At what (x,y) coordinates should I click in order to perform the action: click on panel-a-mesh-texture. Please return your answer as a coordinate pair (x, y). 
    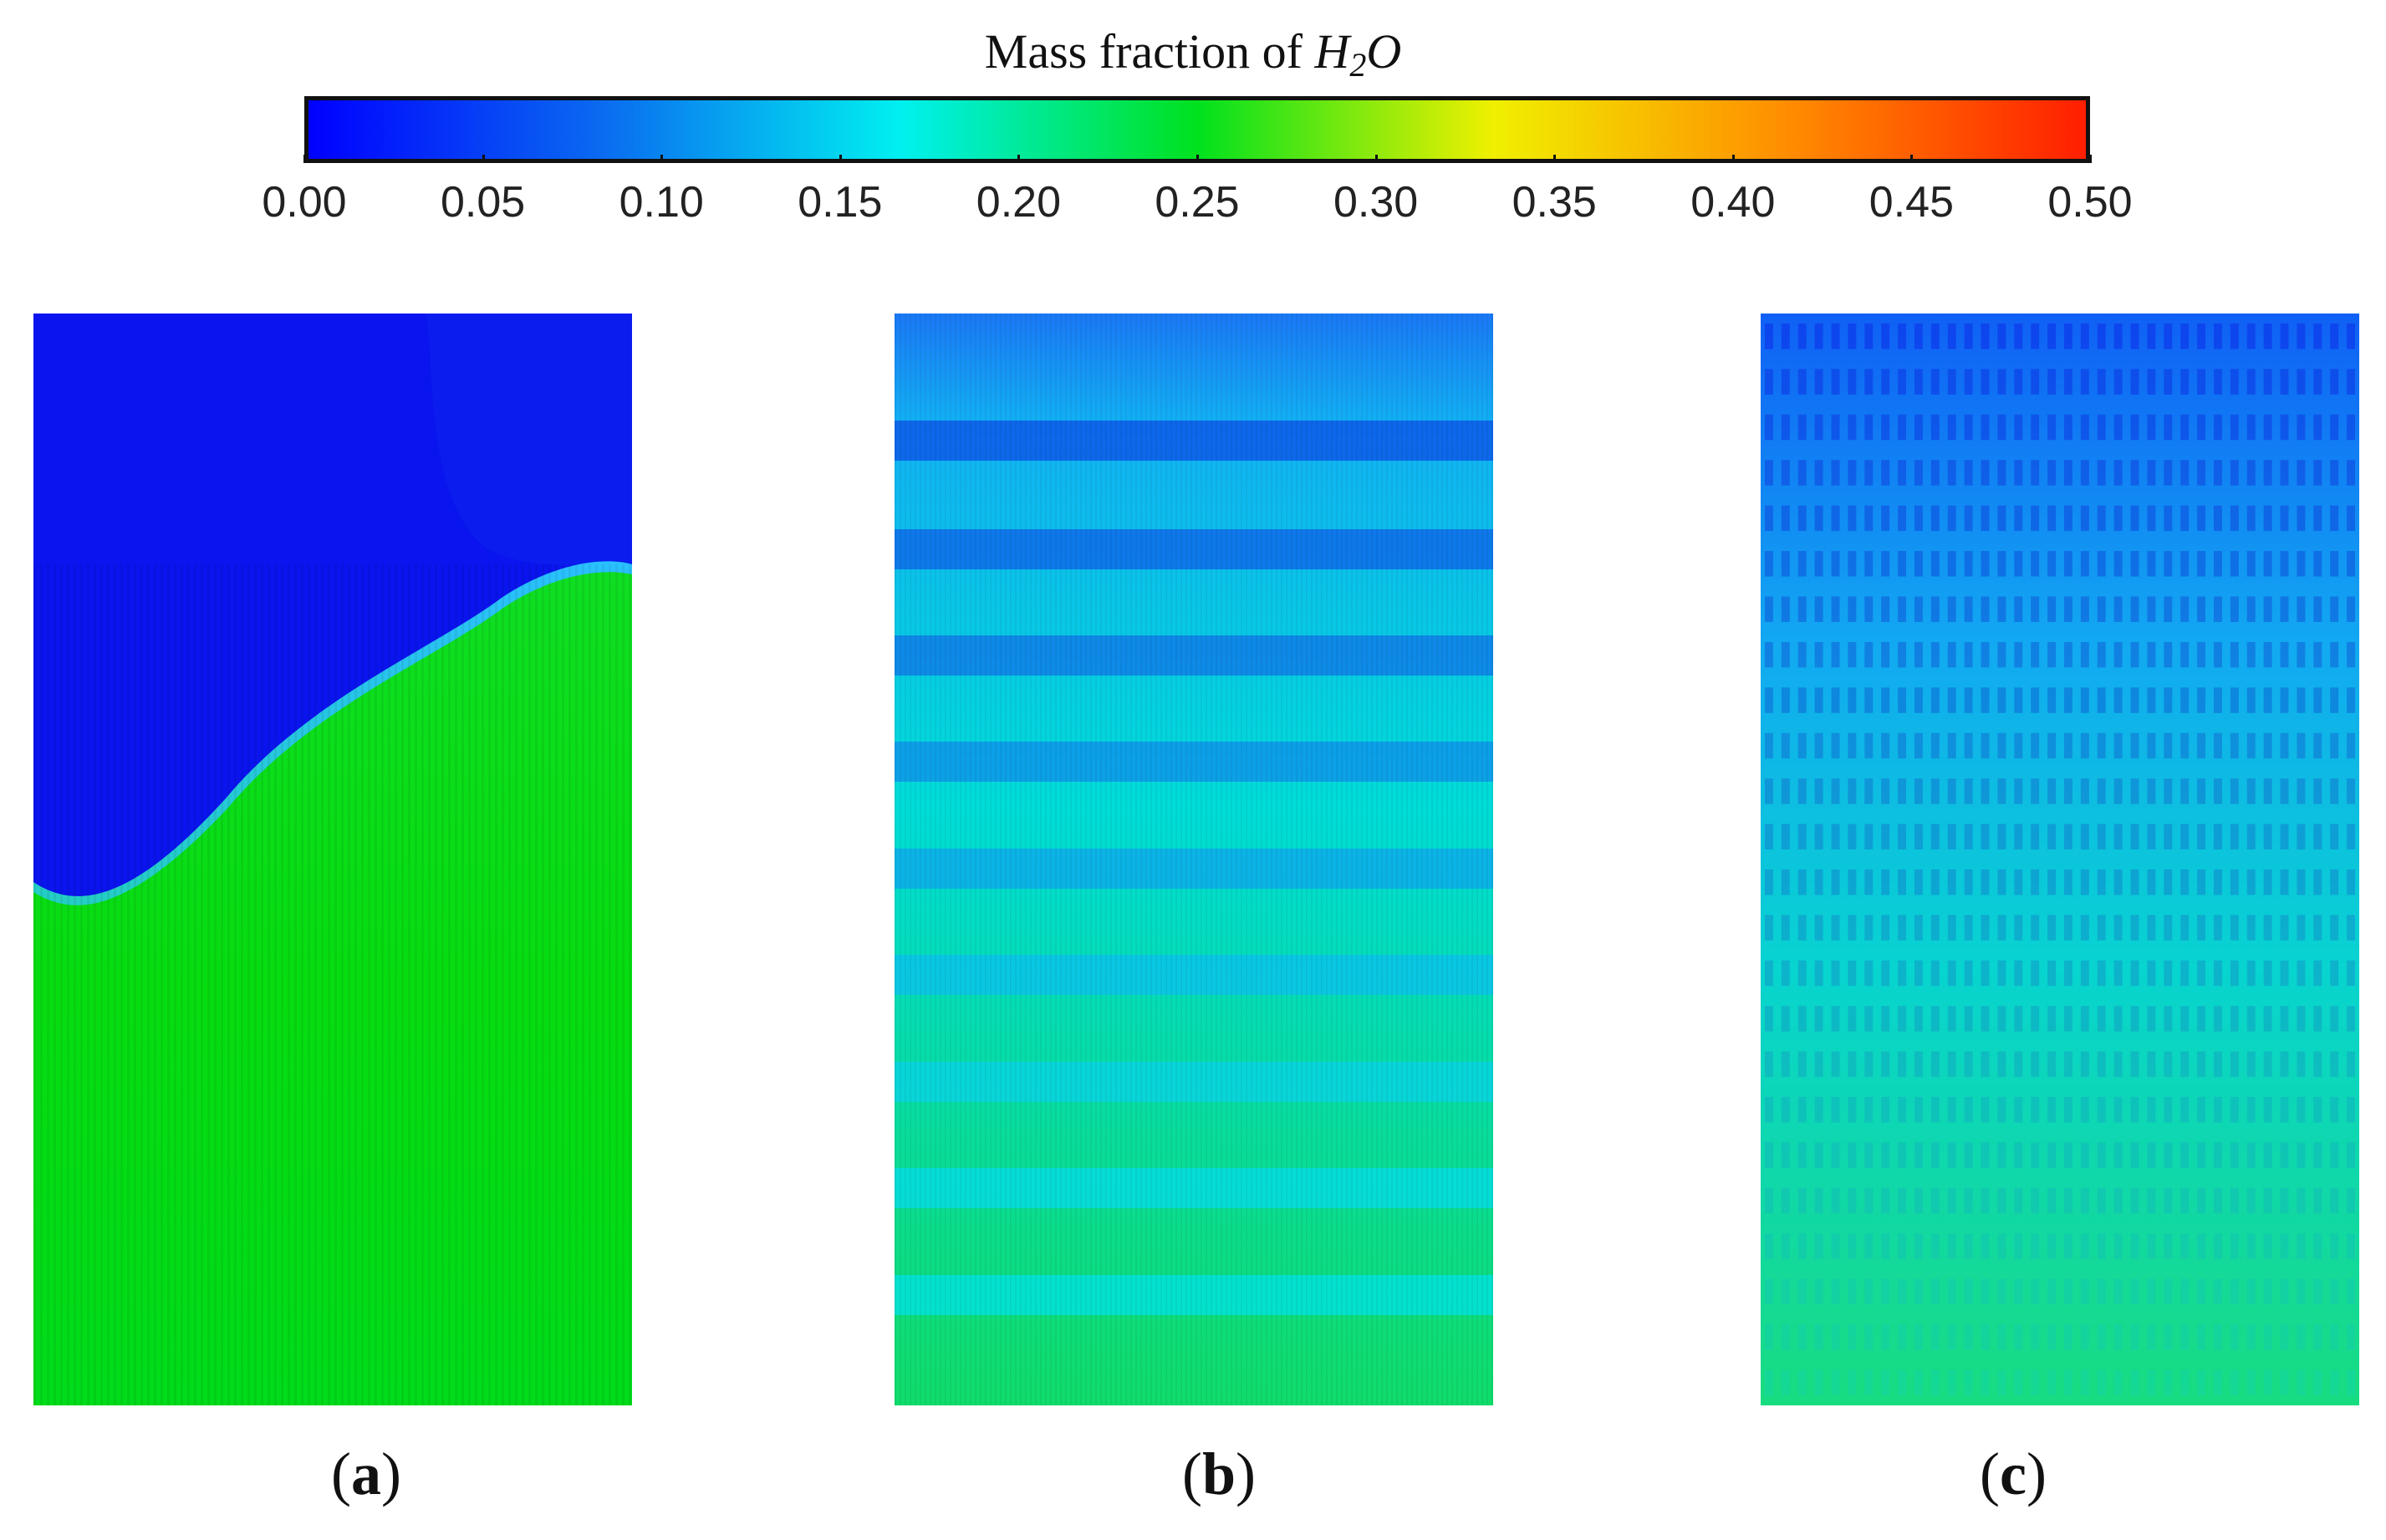
    Looking at the image, I should click on (332, 984).